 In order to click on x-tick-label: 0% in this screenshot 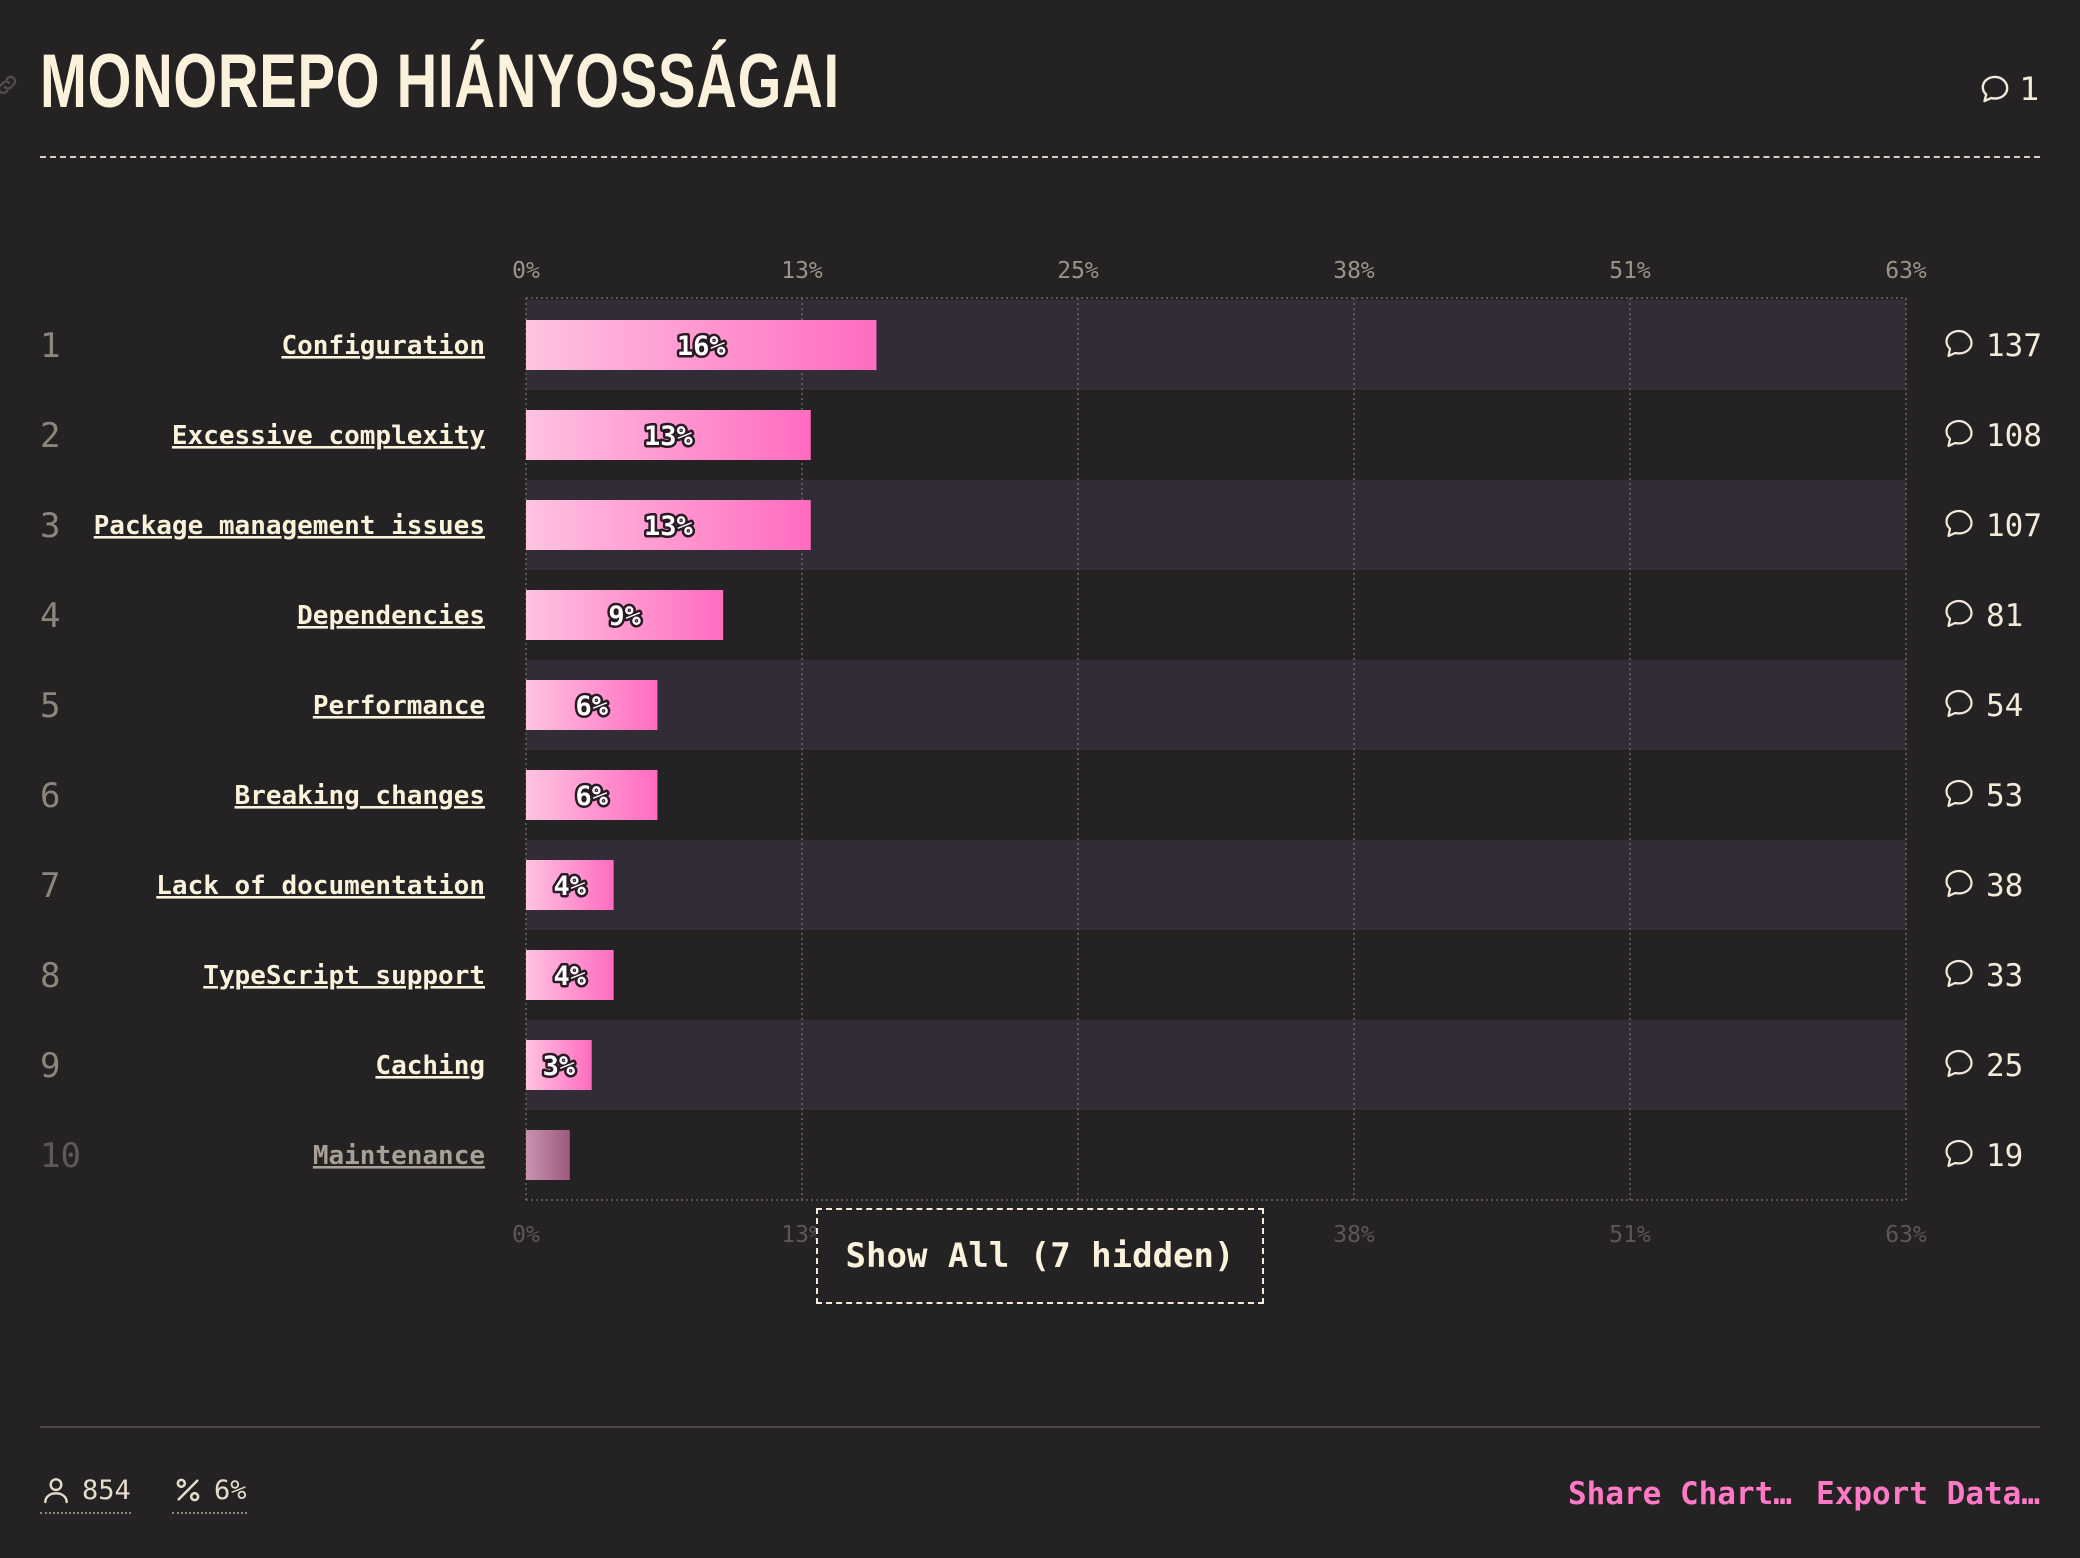, I will do `click(526, 271)`.